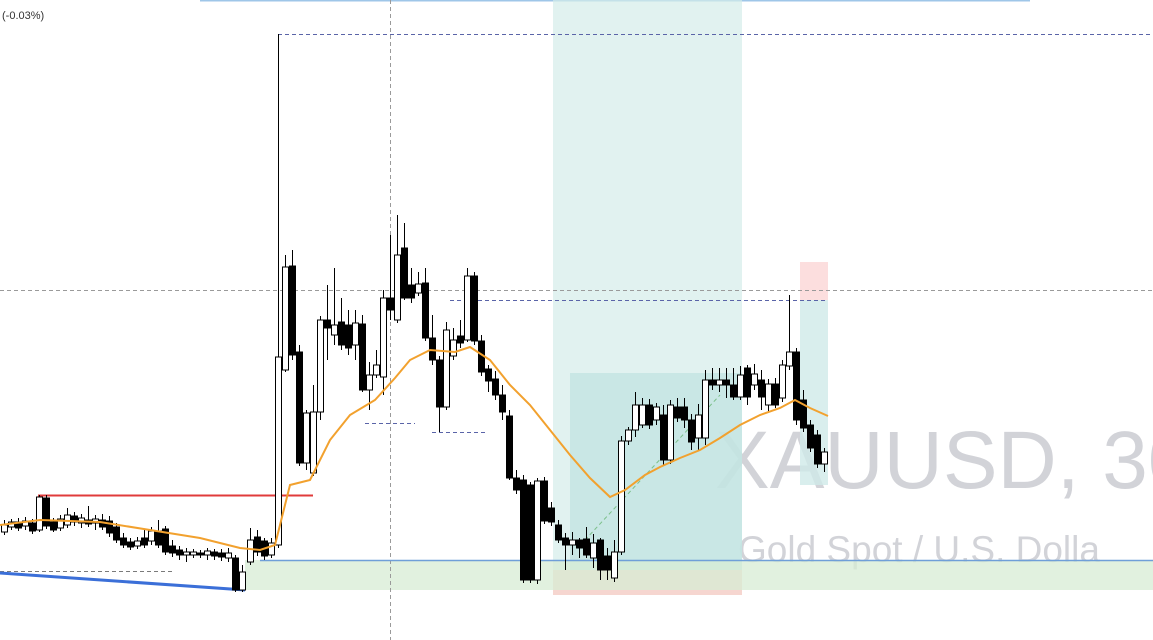 The height and width of the screenshot is (640, 1153). Describe the element at coordinates (699, 575) in the screenshot. I see `support-band` at that location.